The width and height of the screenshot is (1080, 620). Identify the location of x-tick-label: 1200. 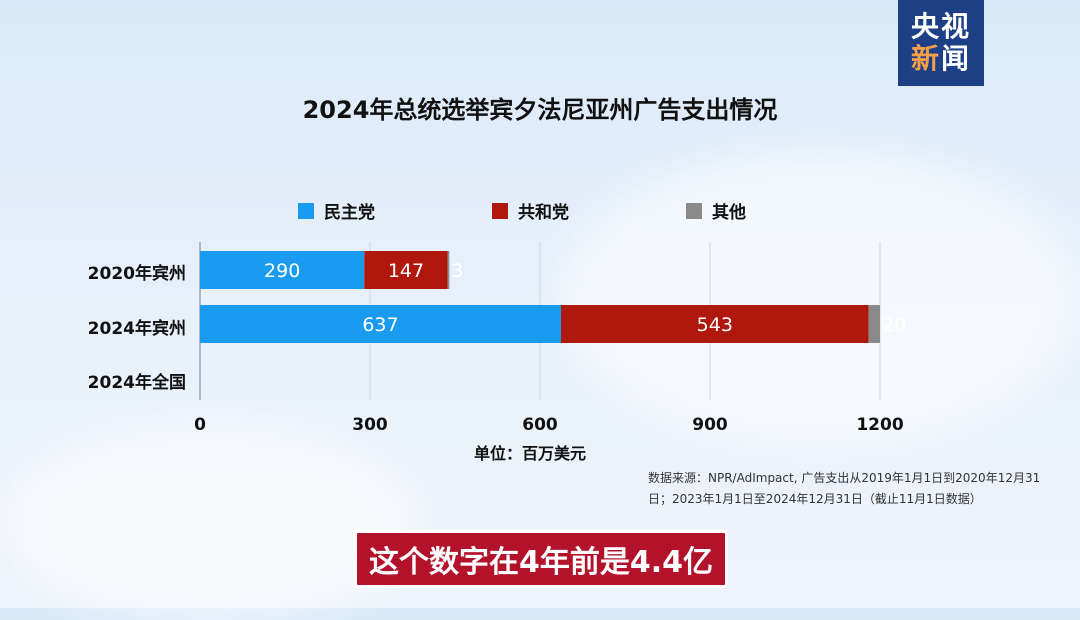
(879, 425).